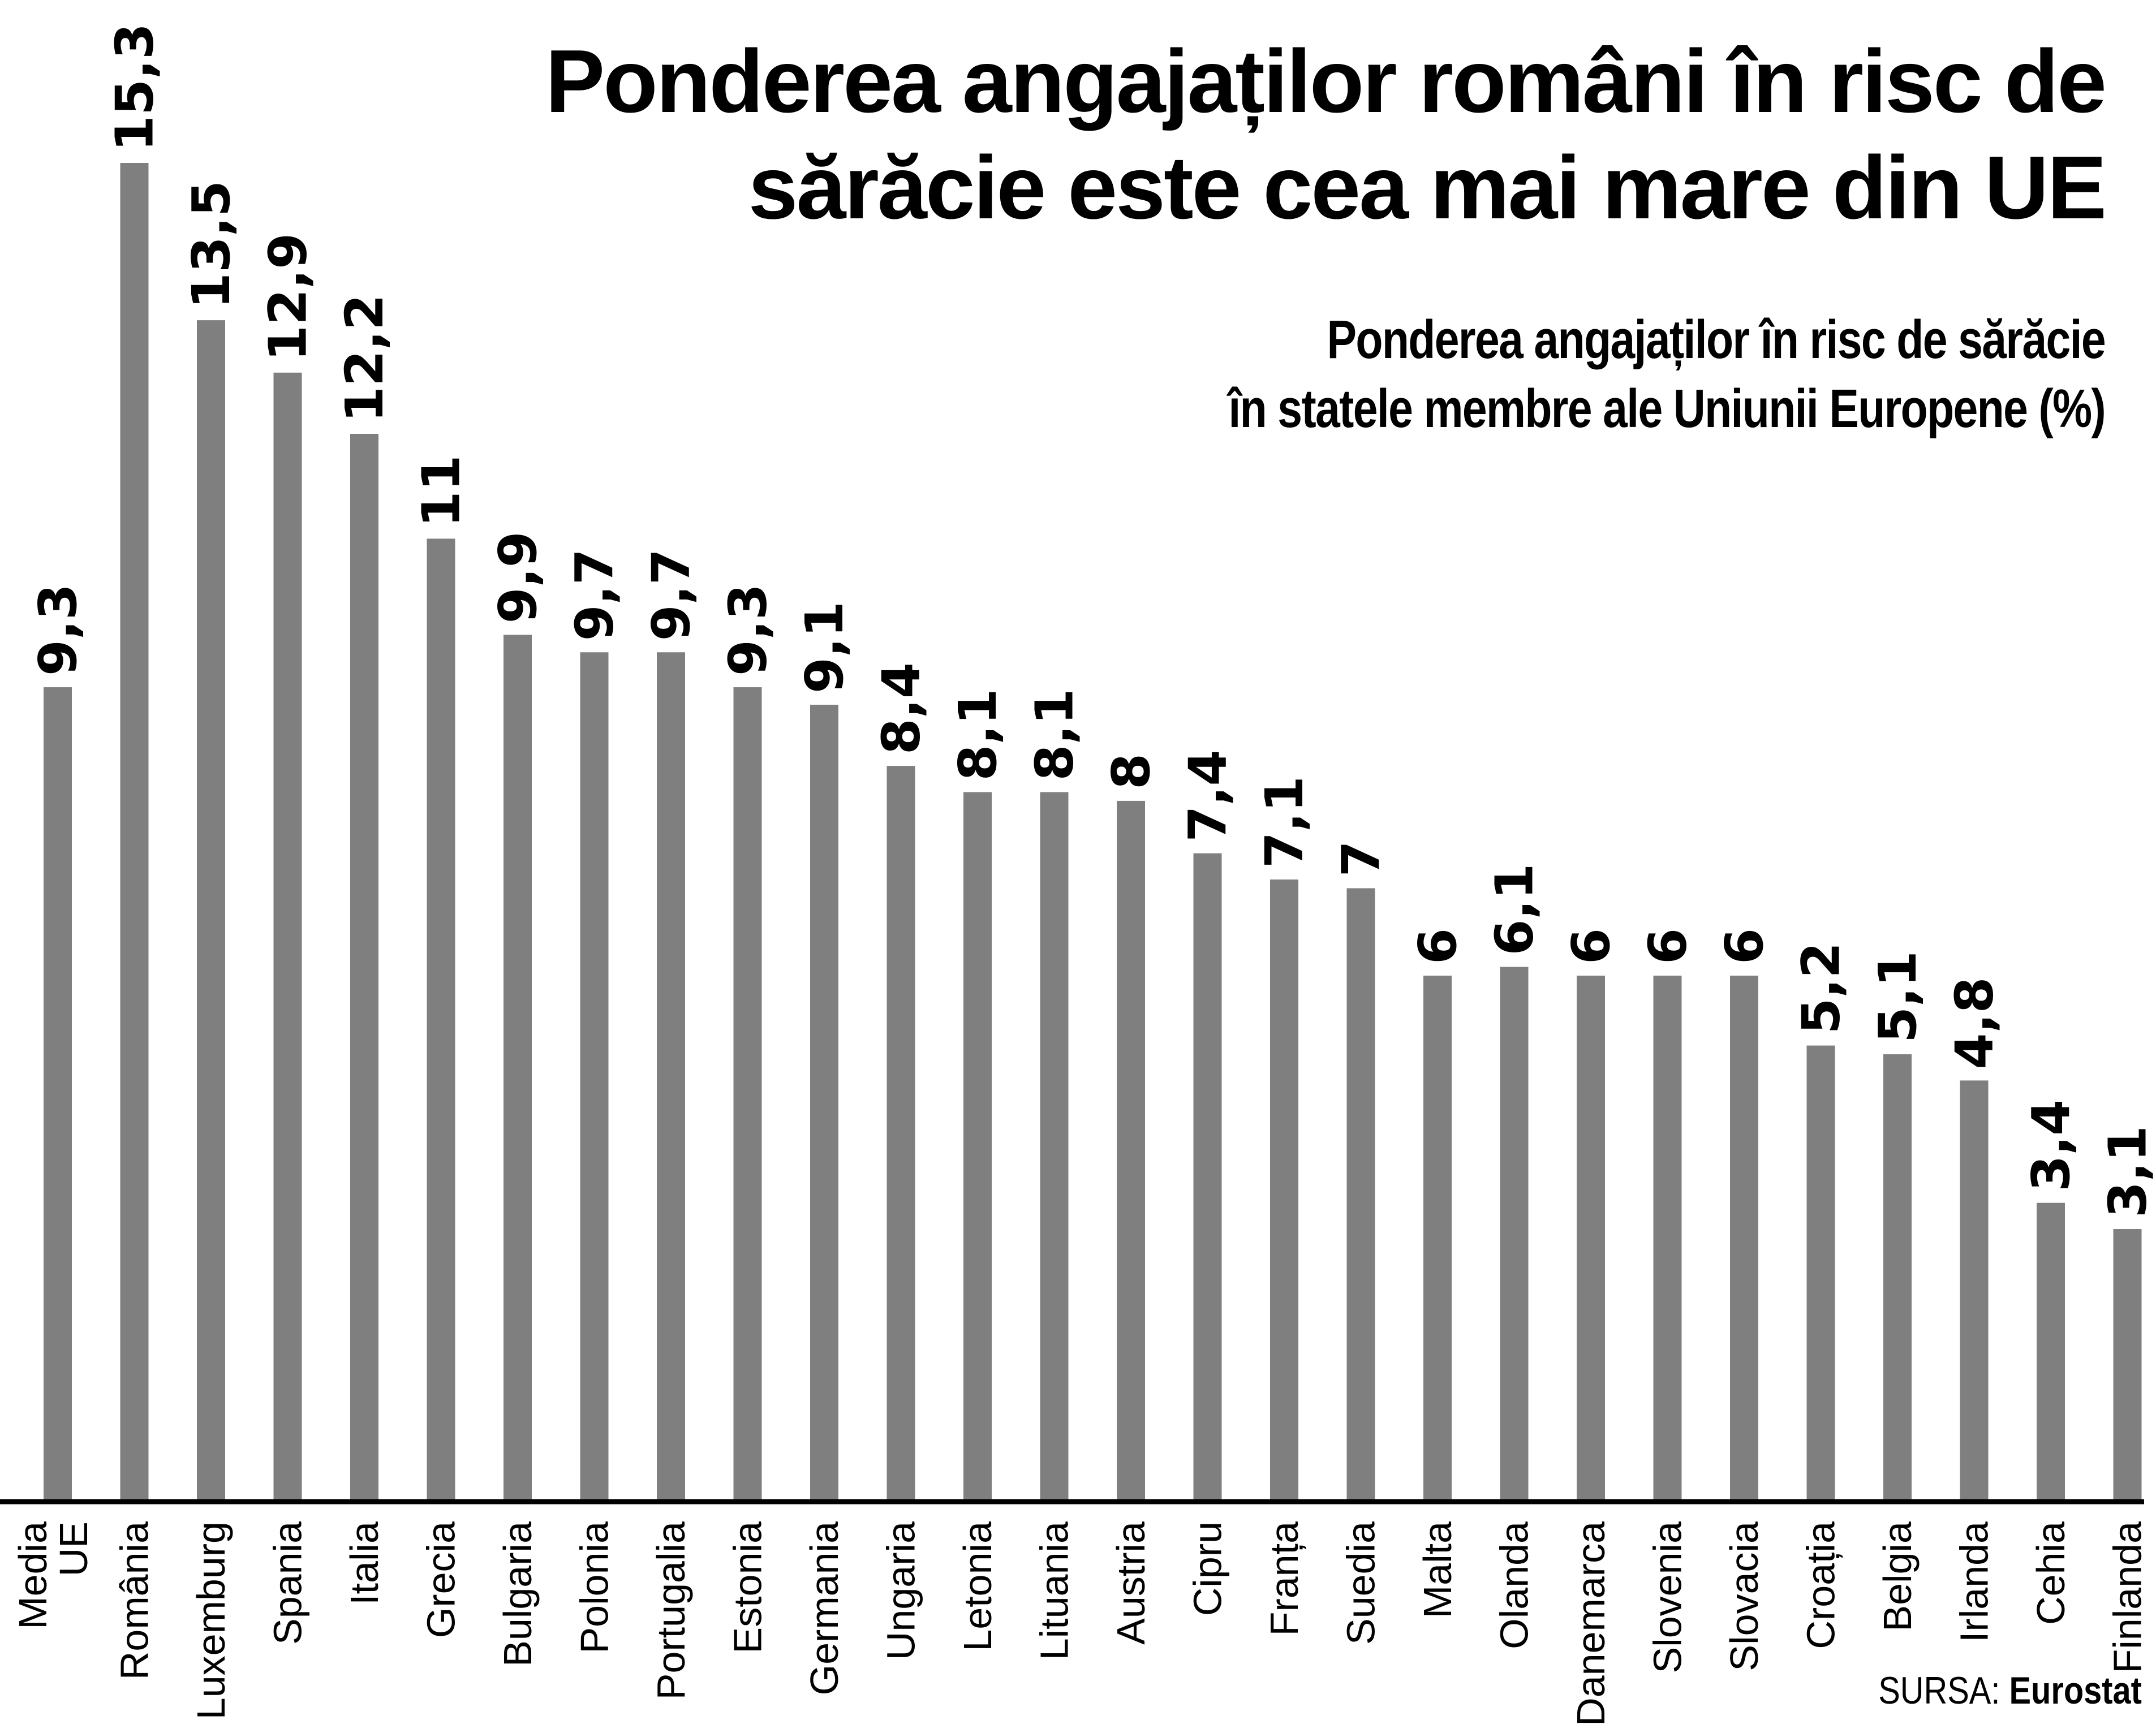  I want to click on value-label-media-ue: 9,3, so click(58, 630).